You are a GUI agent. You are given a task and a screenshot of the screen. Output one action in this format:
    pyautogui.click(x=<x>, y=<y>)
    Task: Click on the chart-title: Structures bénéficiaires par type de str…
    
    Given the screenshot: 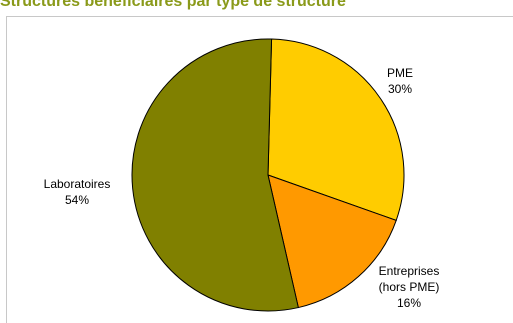 What is the action you would take?
    pyautogui.click(x=173, y=5)
    